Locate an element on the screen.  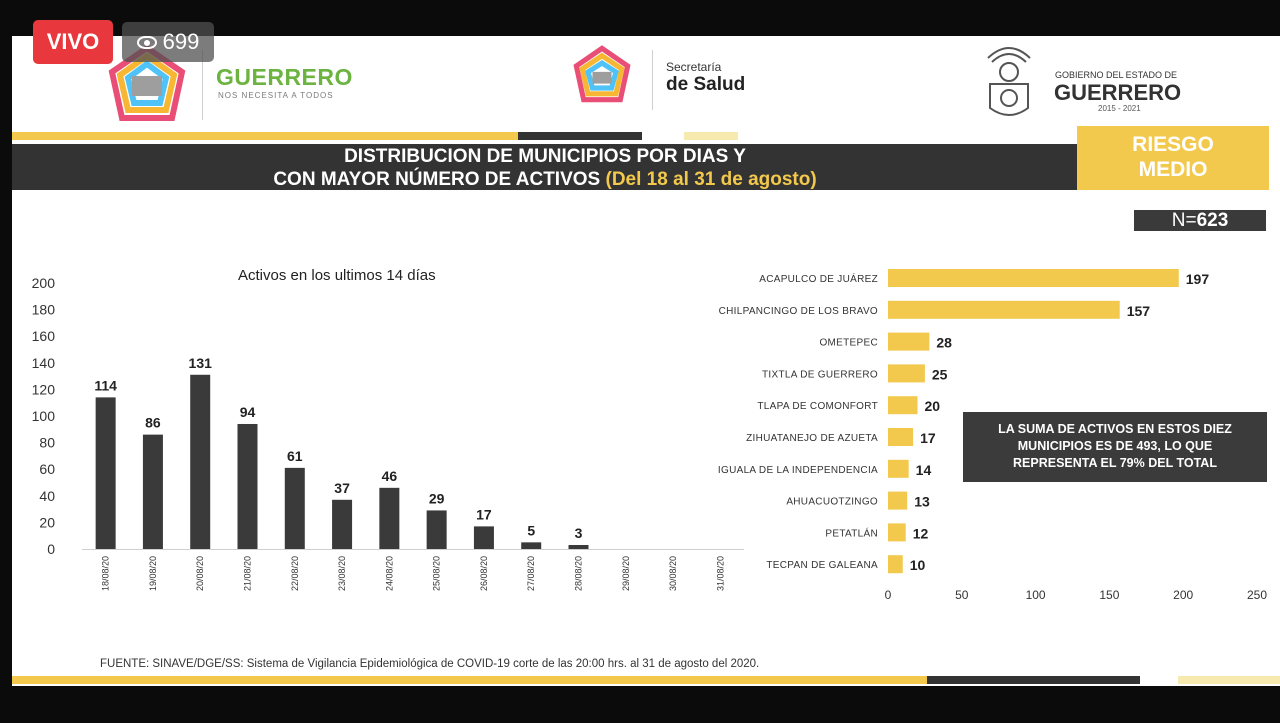
x-tick-label: 20/08/20 is located at coordinates (200, 573).